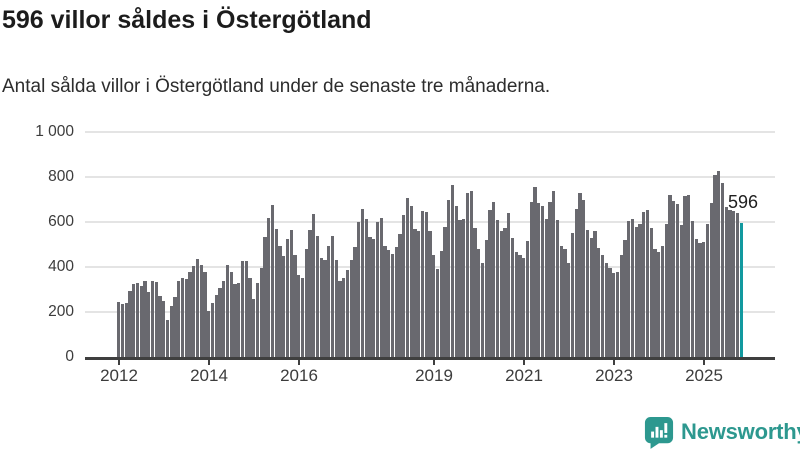  Describe the element at coordinates (524, 375) in the screenshot. I see `x-axis-label: 2021` at that location.